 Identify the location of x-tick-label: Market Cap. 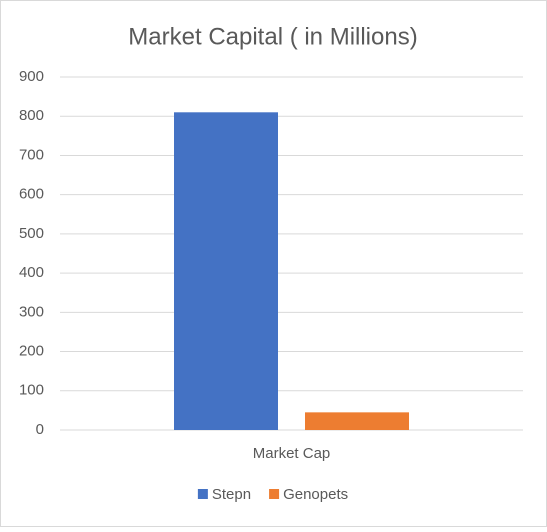
(292, 453).